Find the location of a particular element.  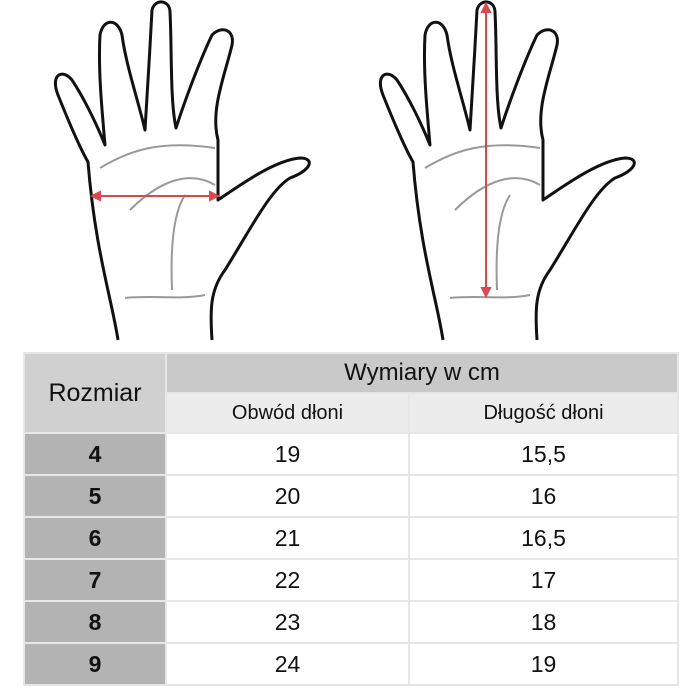

circumference-cell: 19 is located at coordinates (287, 454).